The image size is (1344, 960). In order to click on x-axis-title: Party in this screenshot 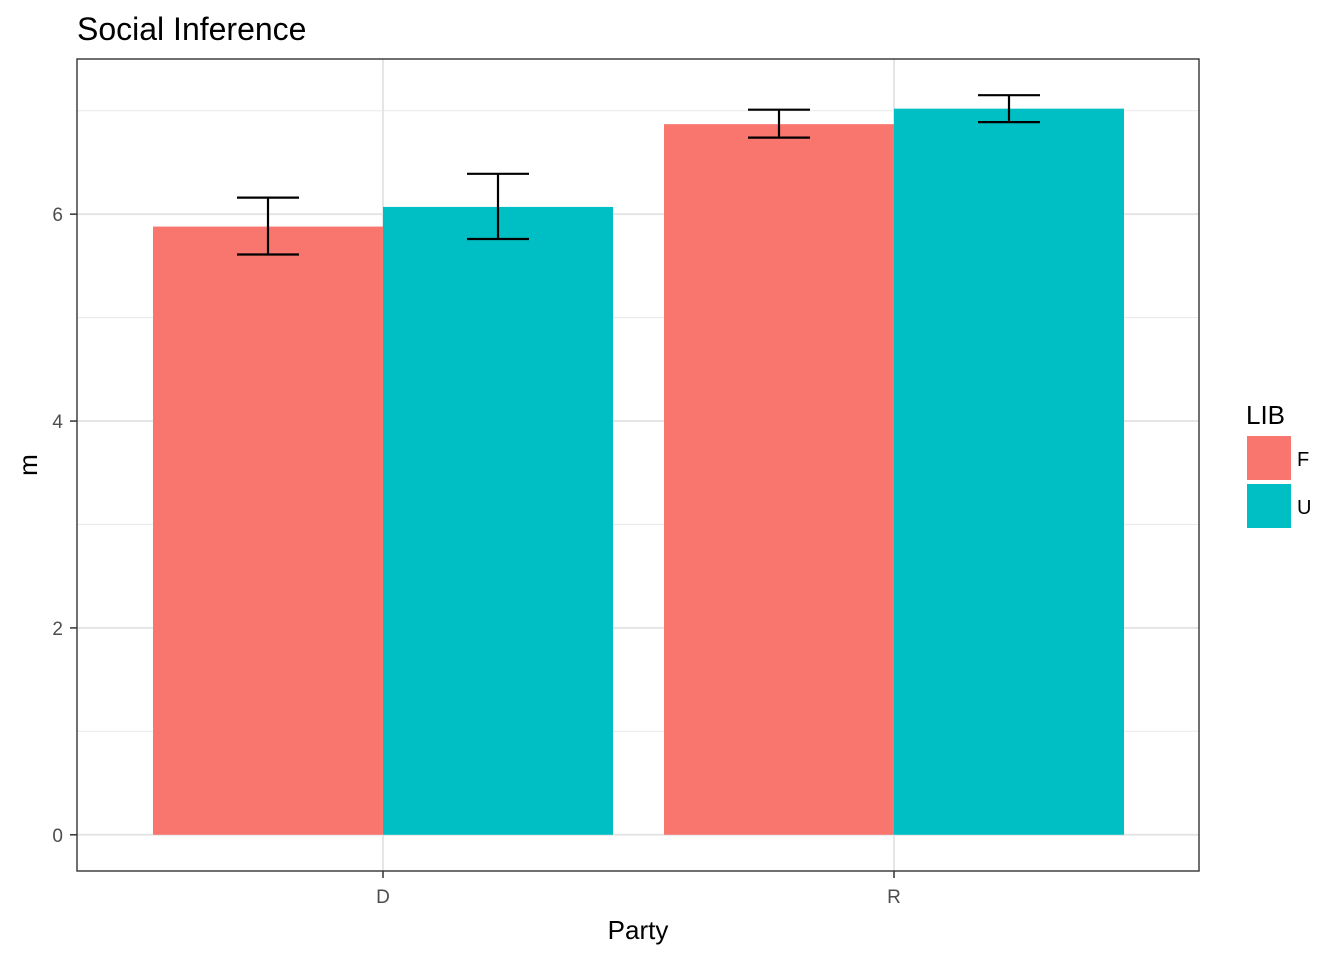, I will do `click(638, 930)`.